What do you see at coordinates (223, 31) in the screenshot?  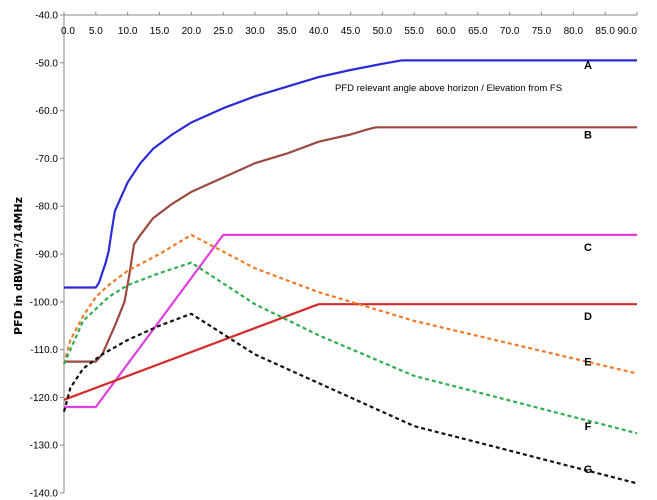 I see `x-tick-label: 25.0` at bounding box center [223, 31].